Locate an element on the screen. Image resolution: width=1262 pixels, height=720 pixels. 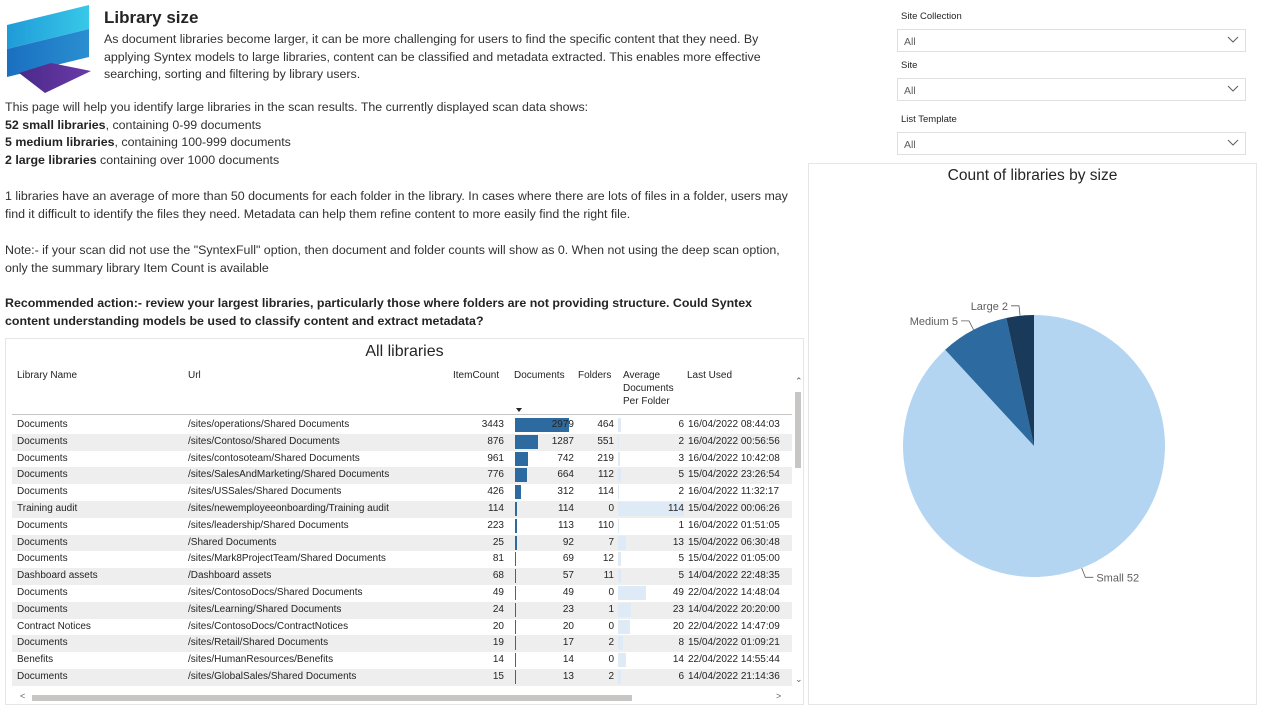
large-count: 2 large libraries is located at coordinates (51, 159).